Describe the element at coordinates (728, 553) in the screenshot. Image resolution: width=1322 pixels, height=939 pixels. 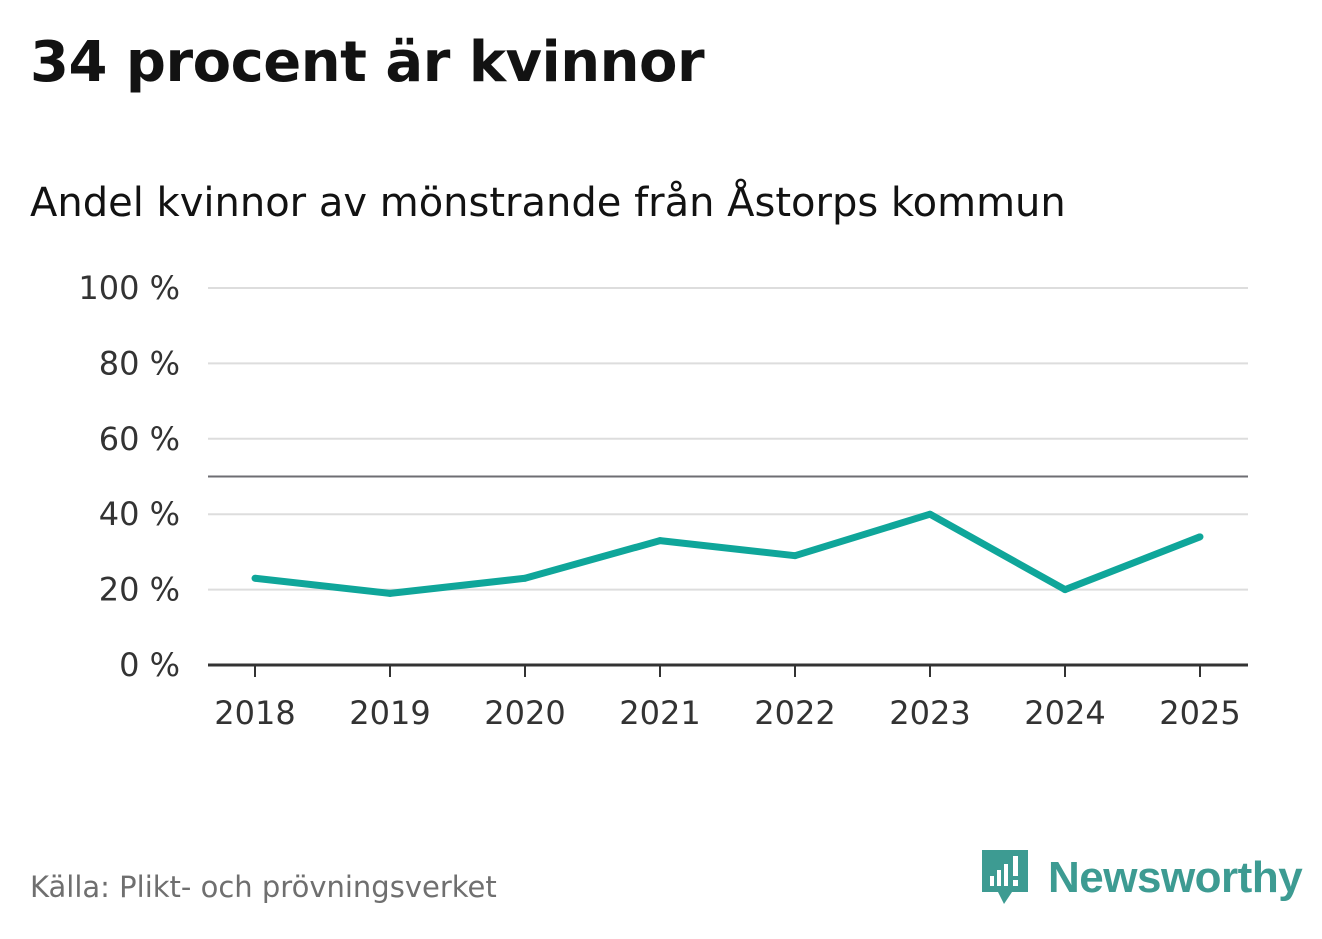
I see `series-line` at that location.